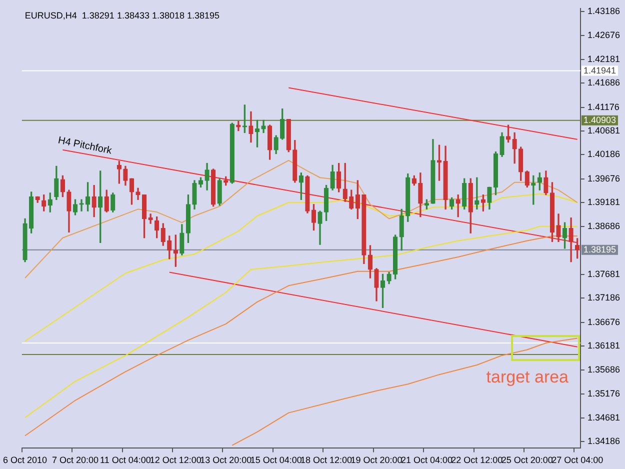 This screenshot has height=469, width=625. I want to click on ref-line-label: 1.41941, so click(599, 70).